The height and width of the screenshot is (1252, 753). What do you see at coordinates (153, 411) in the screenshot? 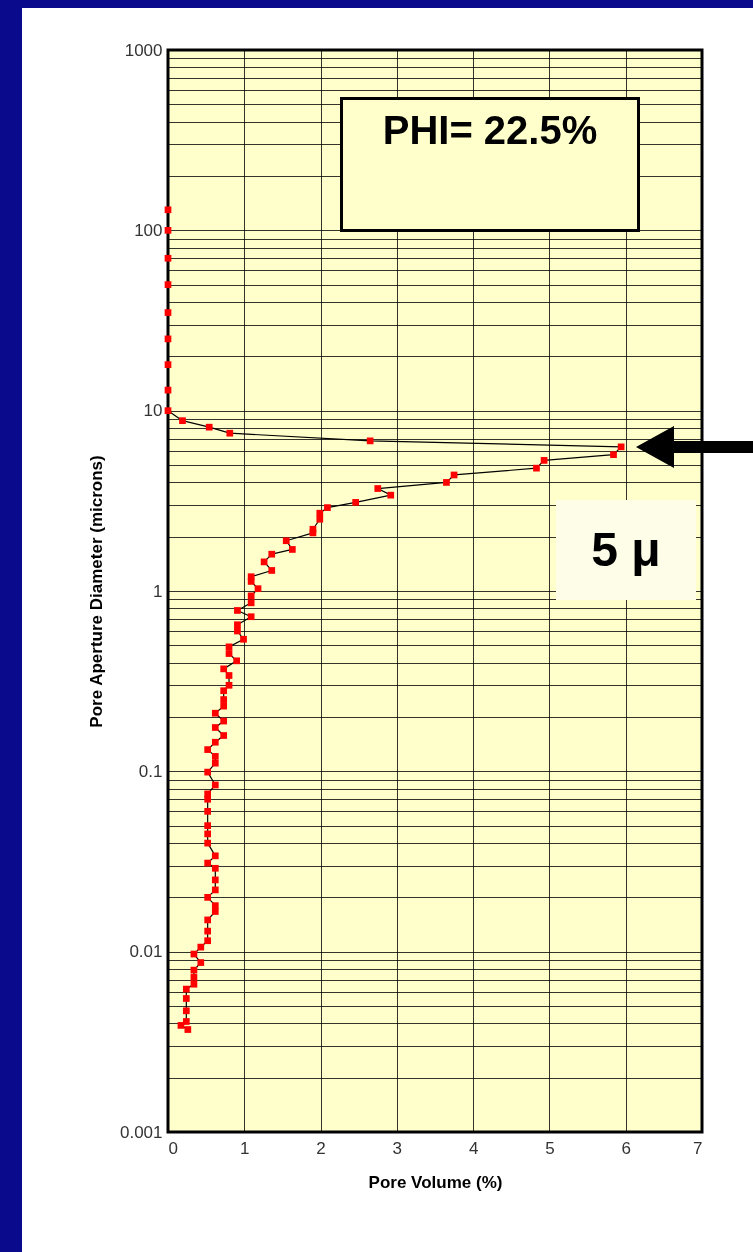
I see `y-tick-label: 10` at bounding box center [153, 411].